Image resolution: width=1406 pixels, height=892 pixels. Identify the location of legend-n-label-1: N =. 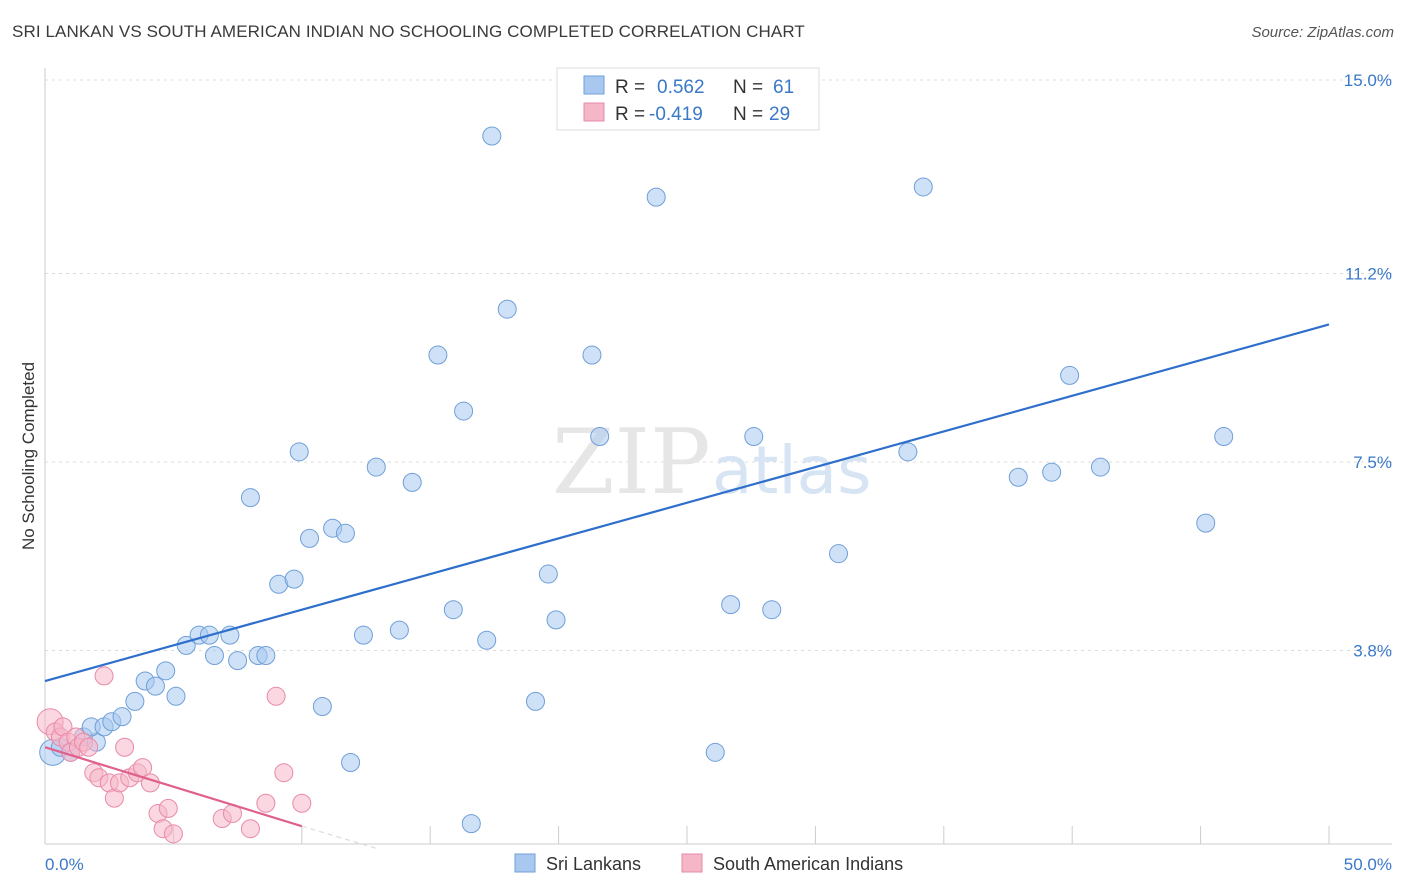
(748, 114).